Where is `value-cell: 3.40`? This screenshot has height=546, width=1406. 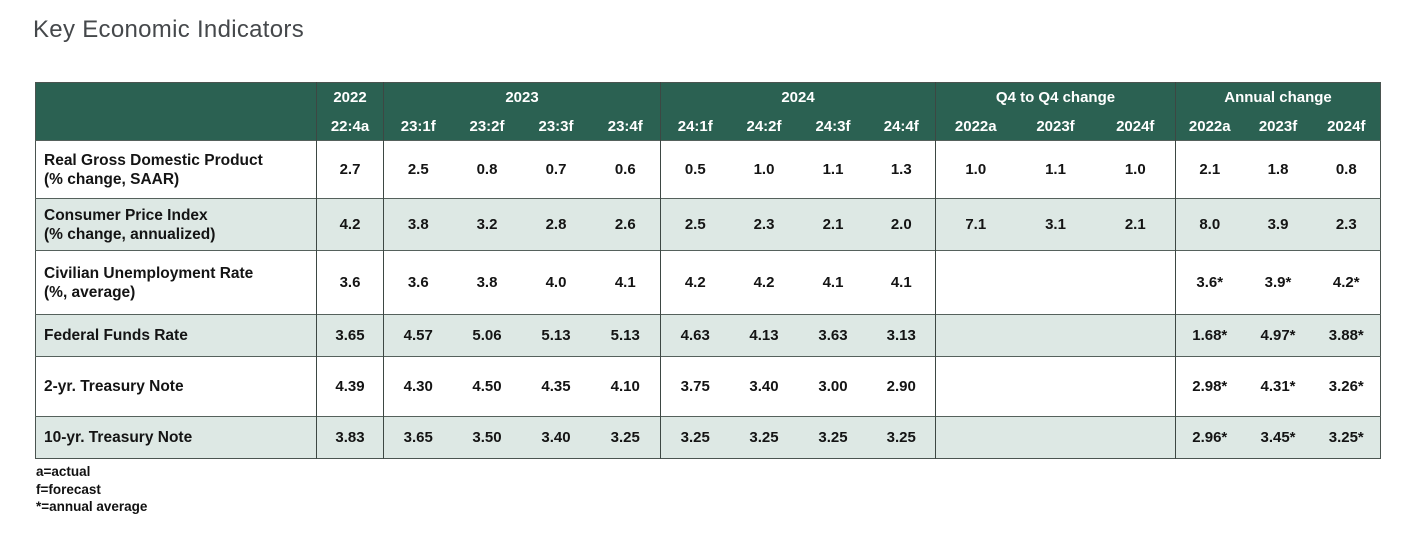 value-cell: 3.40 is located at coordinates (556, 437).